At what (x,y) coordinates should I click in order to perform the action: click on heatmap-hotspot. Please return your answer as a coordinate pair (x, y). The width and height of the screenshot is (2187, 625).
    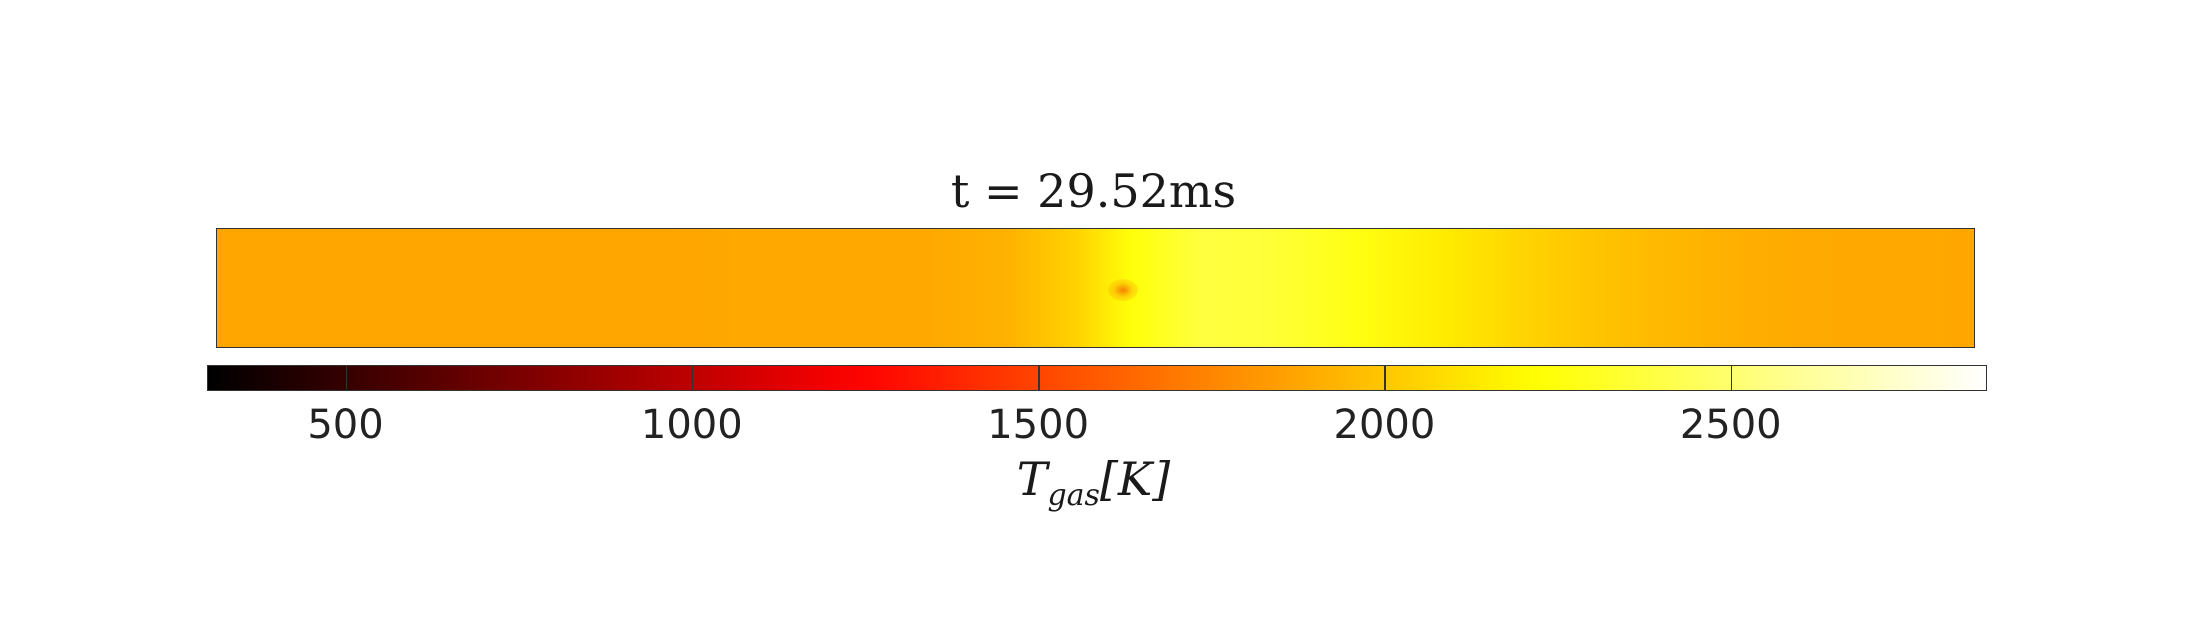
    Looking at the image, I should click on (1123, 290).